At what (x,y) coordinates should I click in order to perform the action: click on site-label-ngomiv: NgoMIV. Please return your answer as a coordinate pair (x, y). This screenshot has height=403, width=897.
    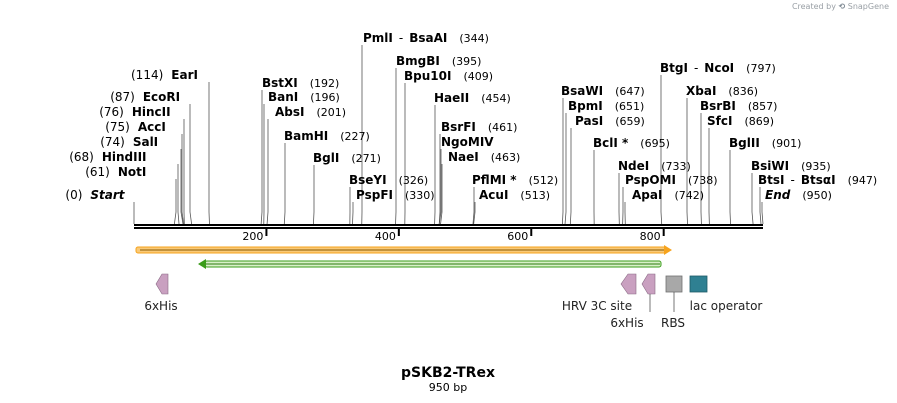
    Looking at the image, I should click on (467, 142).